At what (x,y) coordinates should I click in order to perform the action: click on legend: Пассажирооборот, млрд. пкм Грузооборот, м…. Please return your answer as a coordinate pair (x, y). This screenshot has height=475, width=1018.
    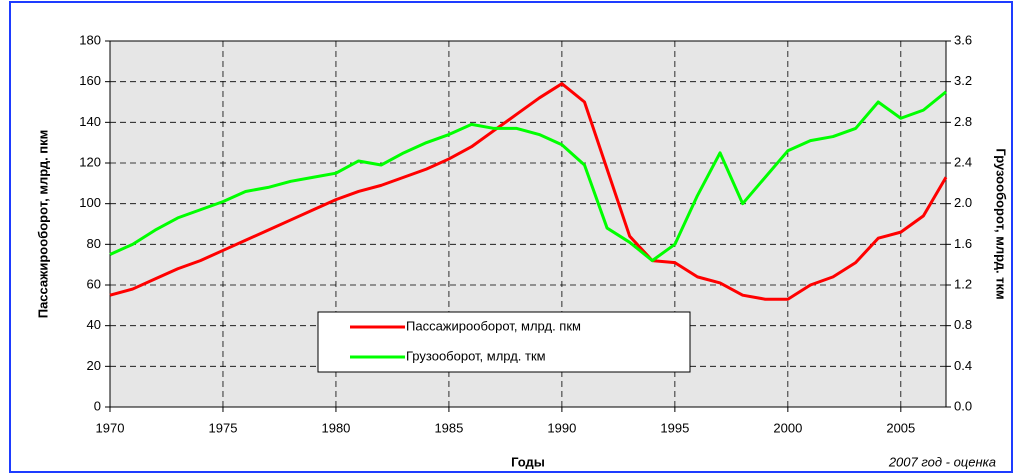
    Looking at the image, I should click on (504, 342).